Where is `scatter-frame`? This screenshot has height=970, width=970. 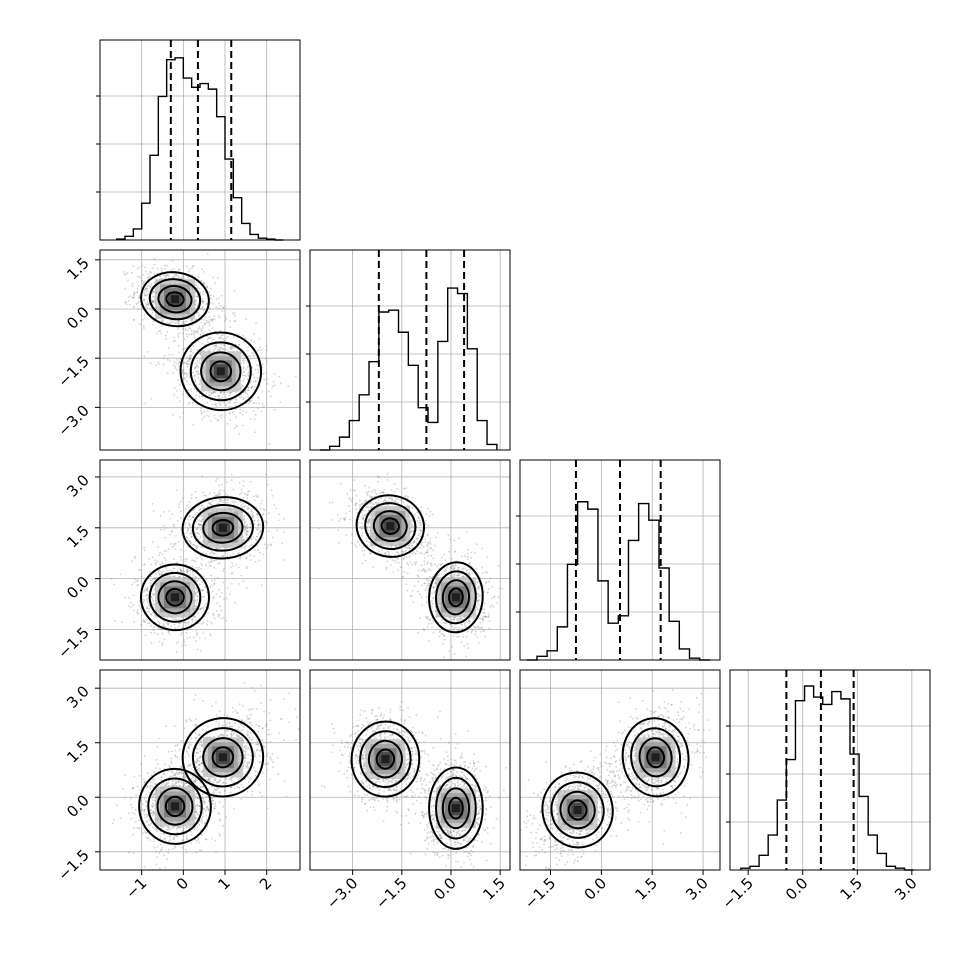
scatter-frame is located at coordinates (200, 560).